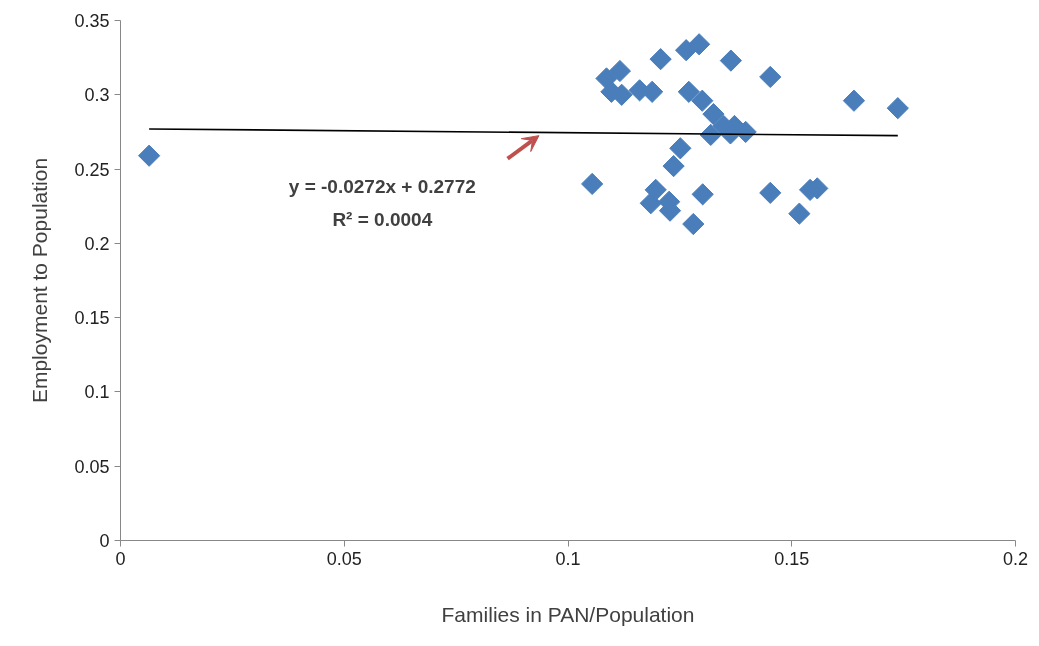 This screenshot has width=1039, height=646. What do you see at coordinates (120, 558) in the screenshot?
I see `x-tick-label: 0` at bounding box center [120, 558].